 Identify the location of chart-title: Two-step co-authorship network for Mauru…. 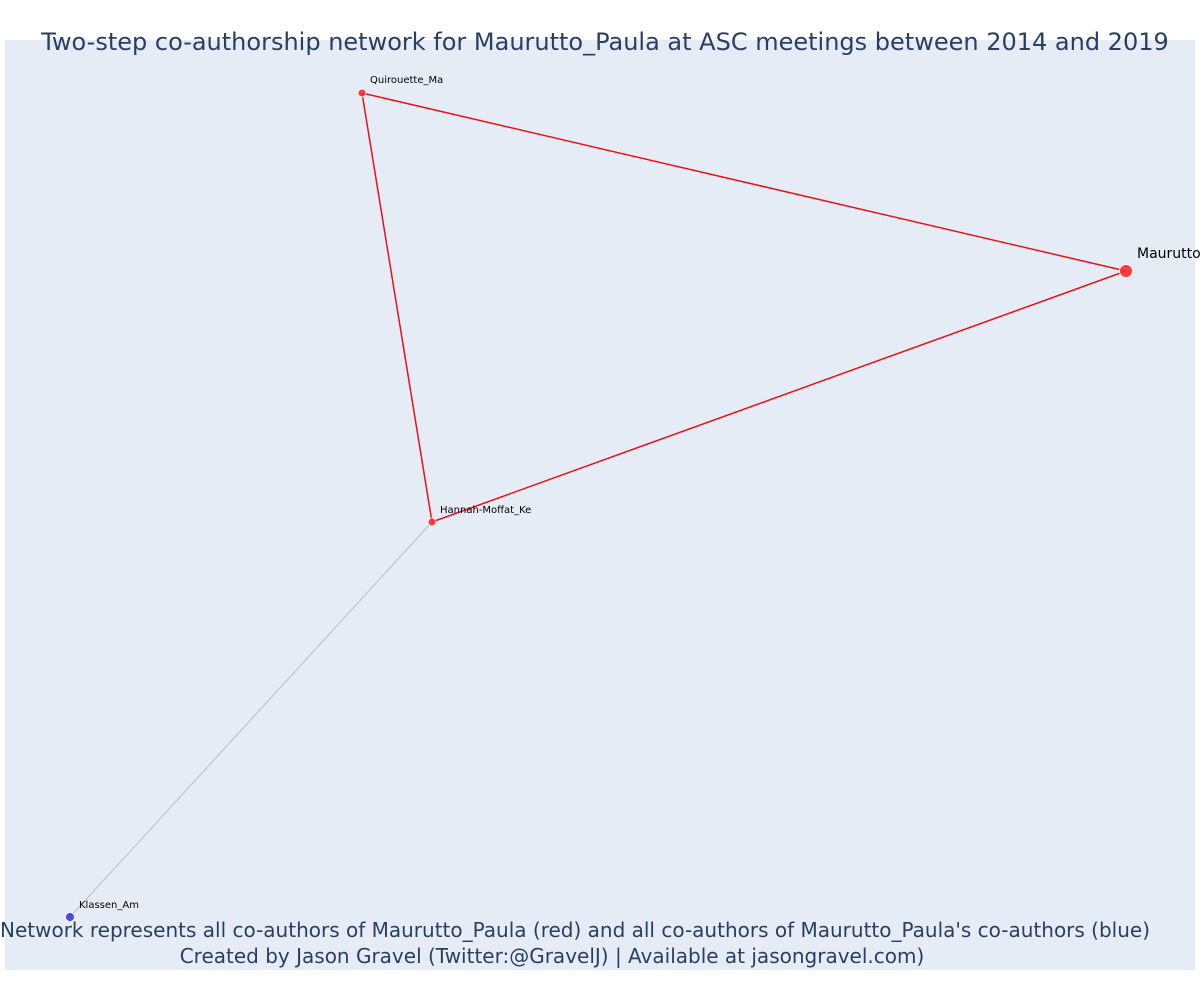
(605, 42).